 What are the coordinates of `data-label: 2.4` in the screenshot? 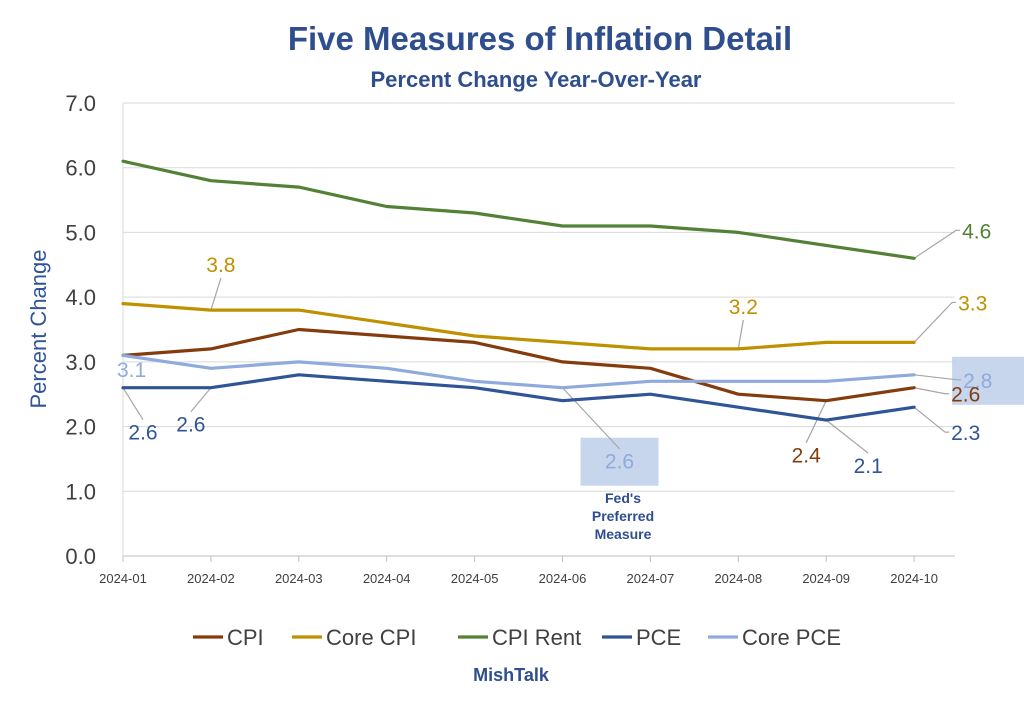 It's located at (807, 456).